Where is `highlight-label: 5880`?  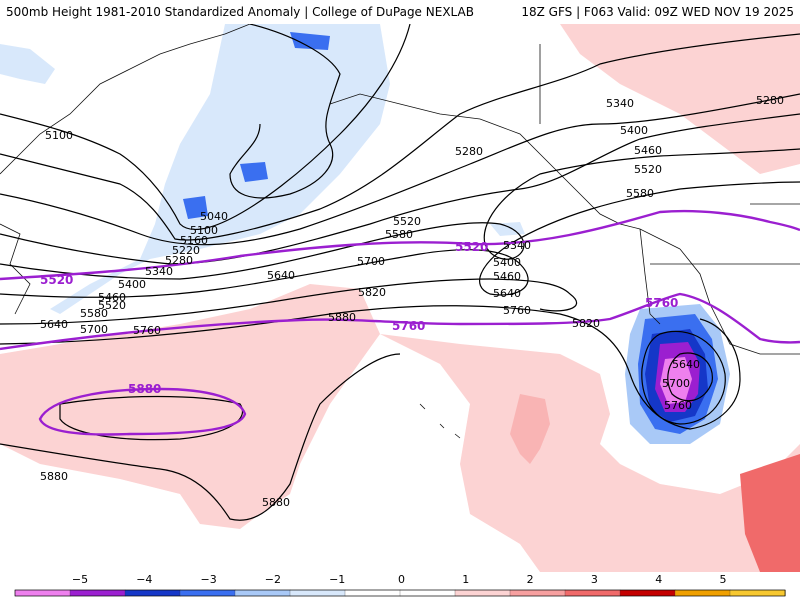 highlight-label: 5880 is located at coordinates (144, 389).